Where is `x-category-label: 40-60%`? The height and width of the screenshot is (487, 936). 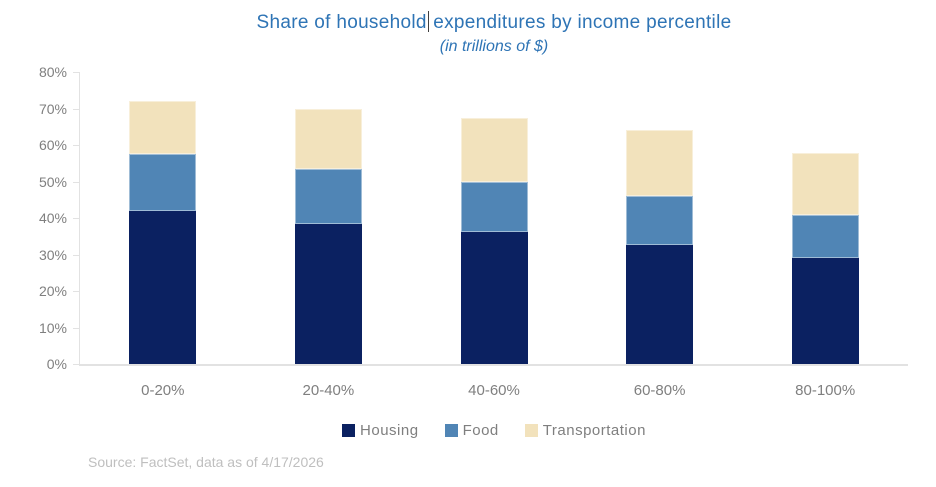
x-category-label: 40-60% is located at coordinates (494, 390).